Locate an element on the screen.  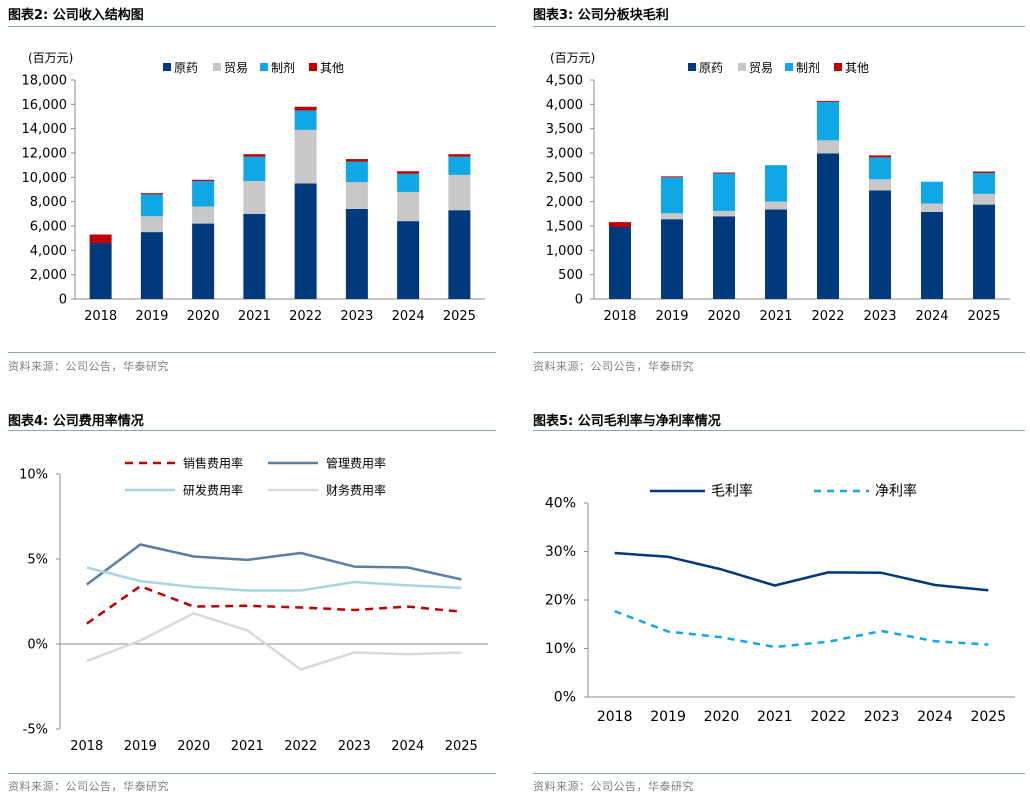
y-tick-label: 4,000 is located at coordinates (564, 105).